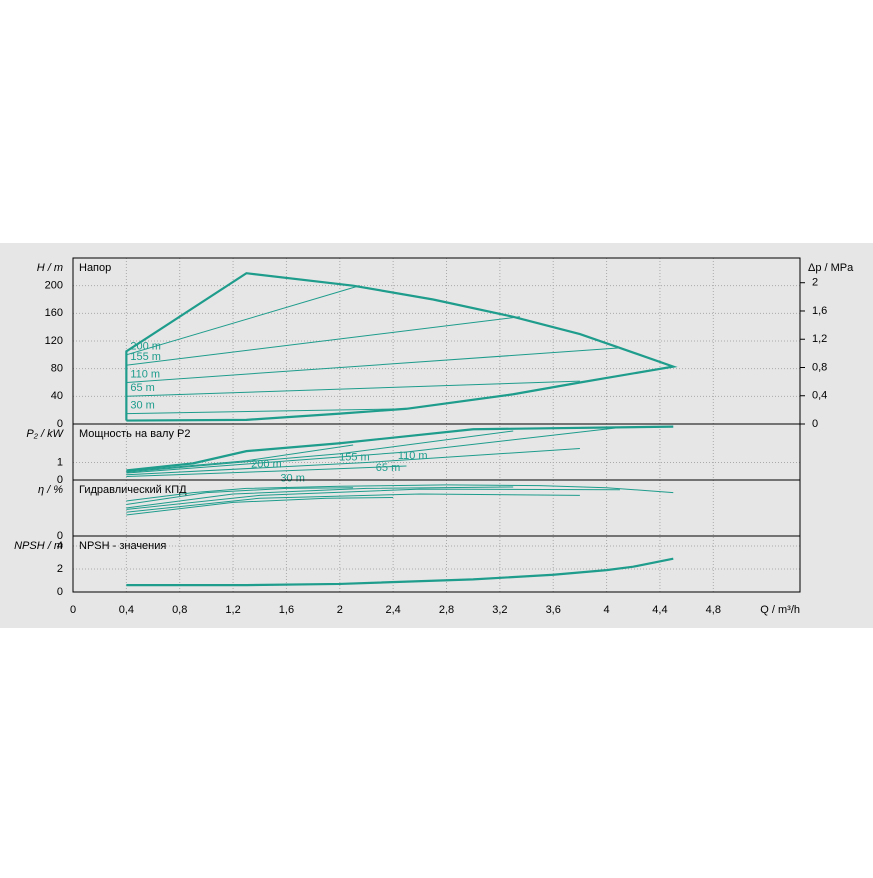 Image resolution: width=873 pixels, height=878 pixels. What do you see at coordinates (54, 341) in the screenshot?
I see `y-tick-label: 120` at bounding box center [54, 341].